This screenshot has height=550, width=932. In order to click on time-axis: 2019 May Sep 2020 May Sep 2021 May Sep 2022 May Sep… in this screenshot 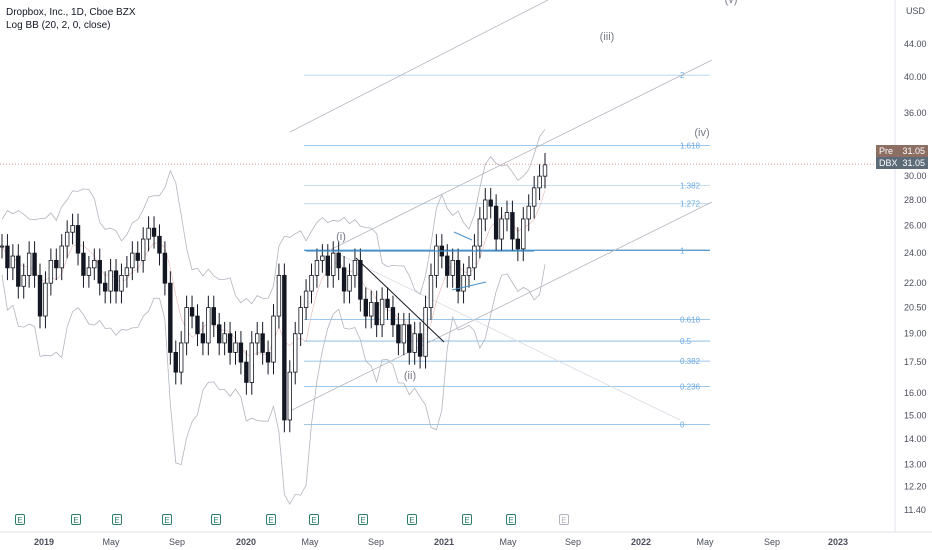, I will do `click(441, 542)`.